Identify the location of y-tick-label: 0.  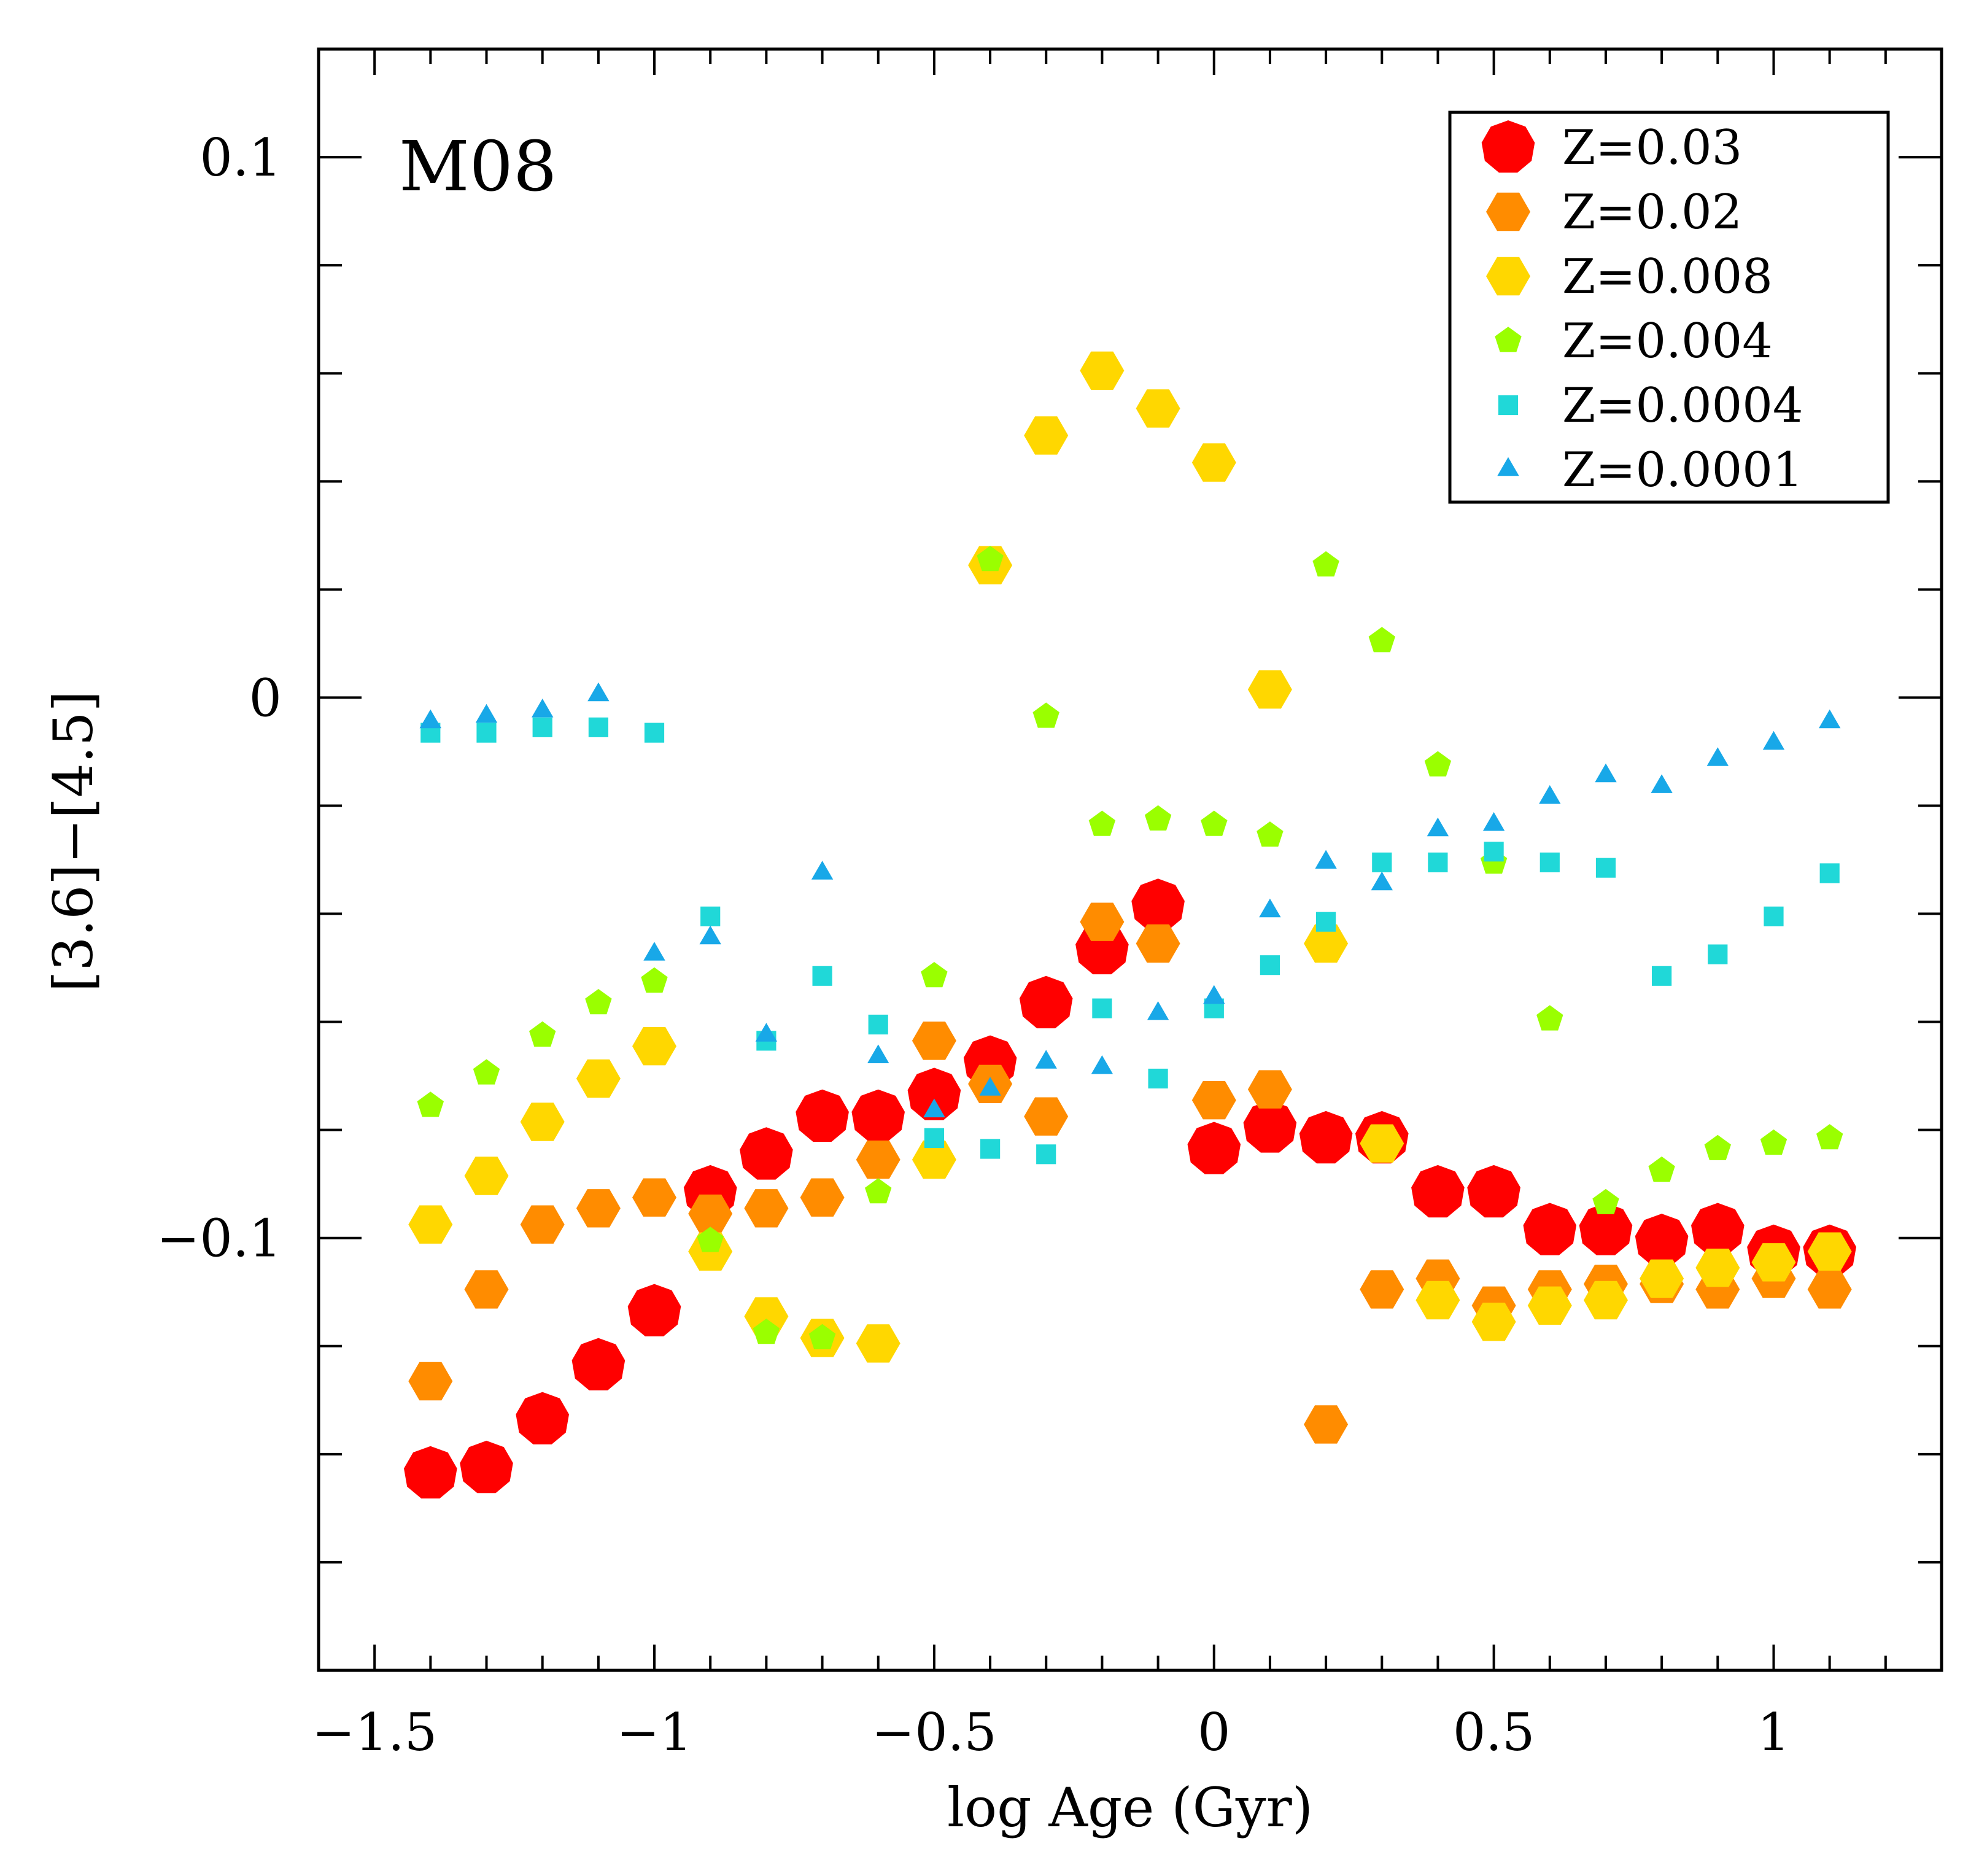
(265, 698).